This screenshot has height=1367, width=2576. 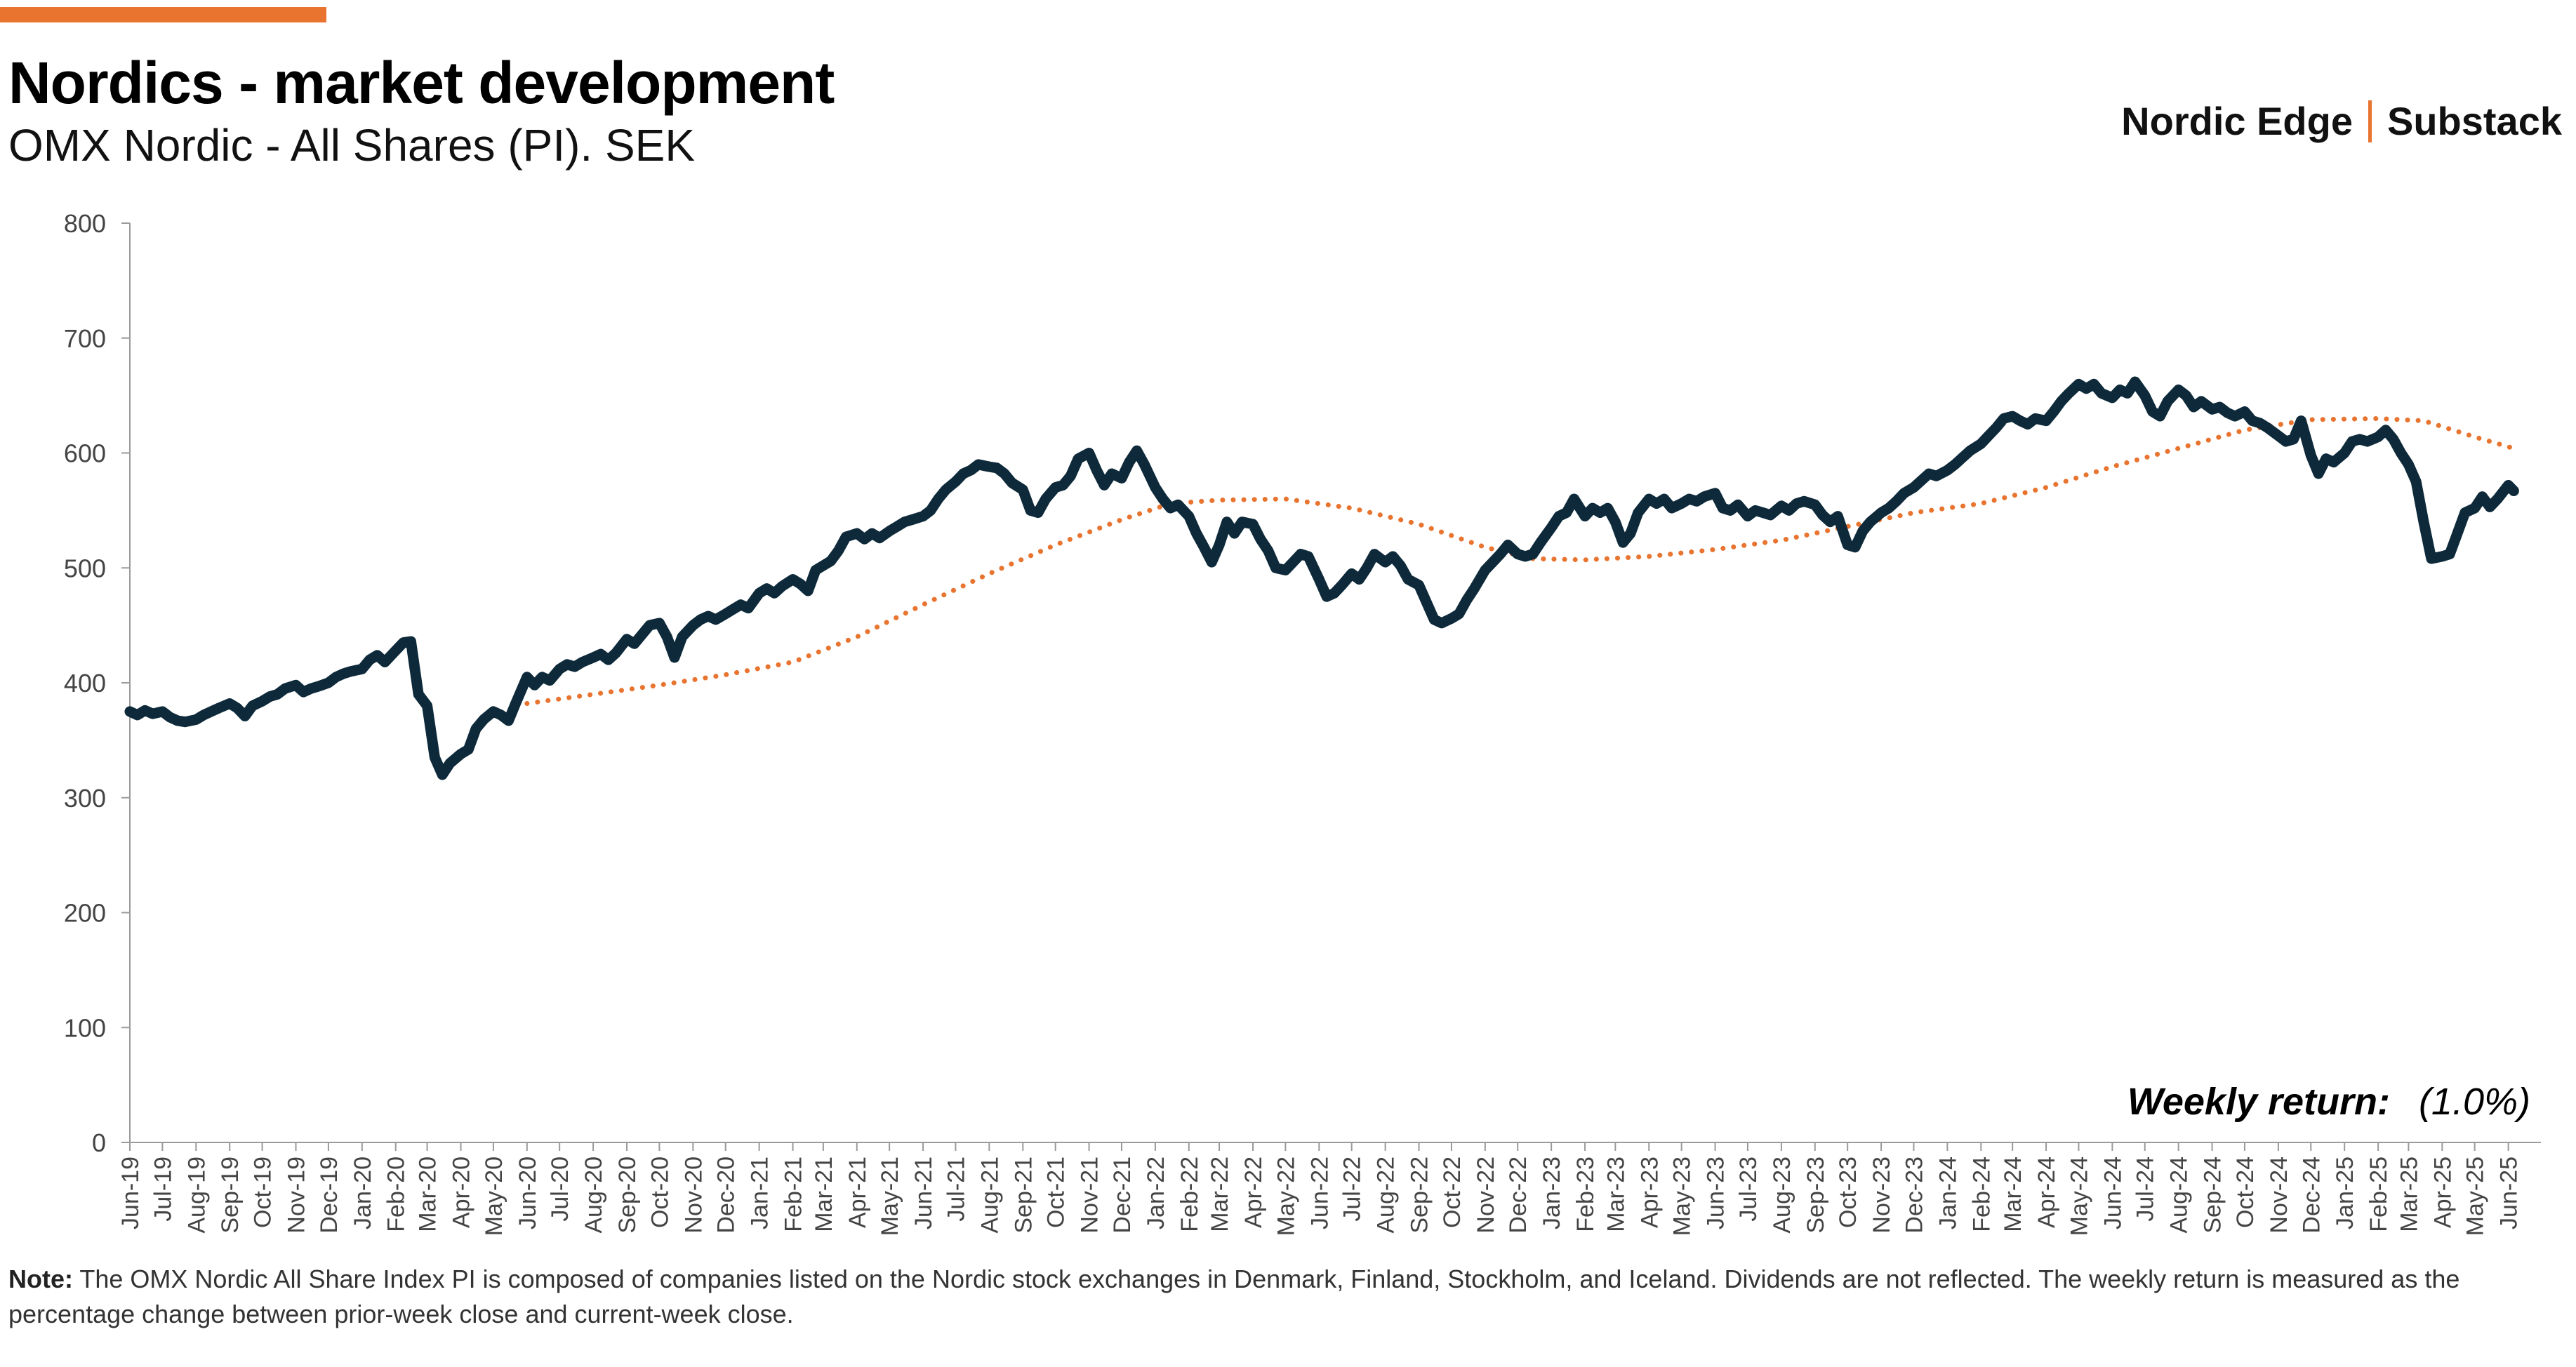 I want to click on y-tick-label: 400, so click(x=85, y=683).